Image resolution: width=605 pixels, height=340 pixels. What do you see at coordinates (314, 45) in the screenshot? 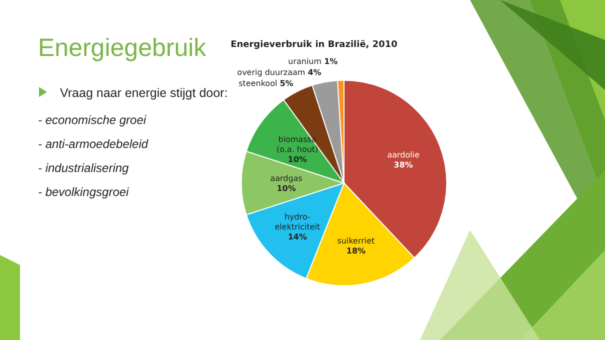
I see `chart-title: Energieverbruik in Brazilië, 2010` at bounding box center [314, 45].